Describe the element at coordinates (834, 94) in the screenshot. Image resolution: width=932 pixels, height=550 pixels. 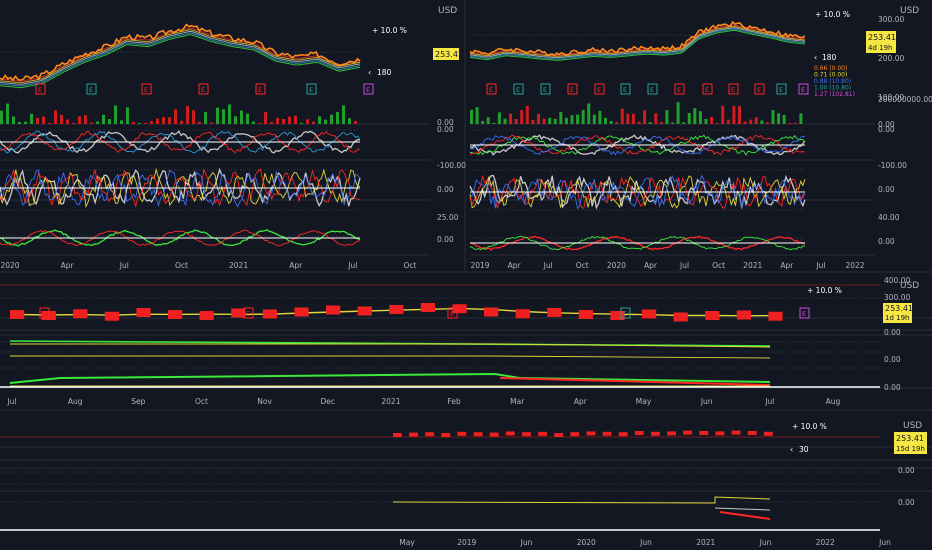
I see `fib-legend-entry: 1.27 (102.81)` at that location.